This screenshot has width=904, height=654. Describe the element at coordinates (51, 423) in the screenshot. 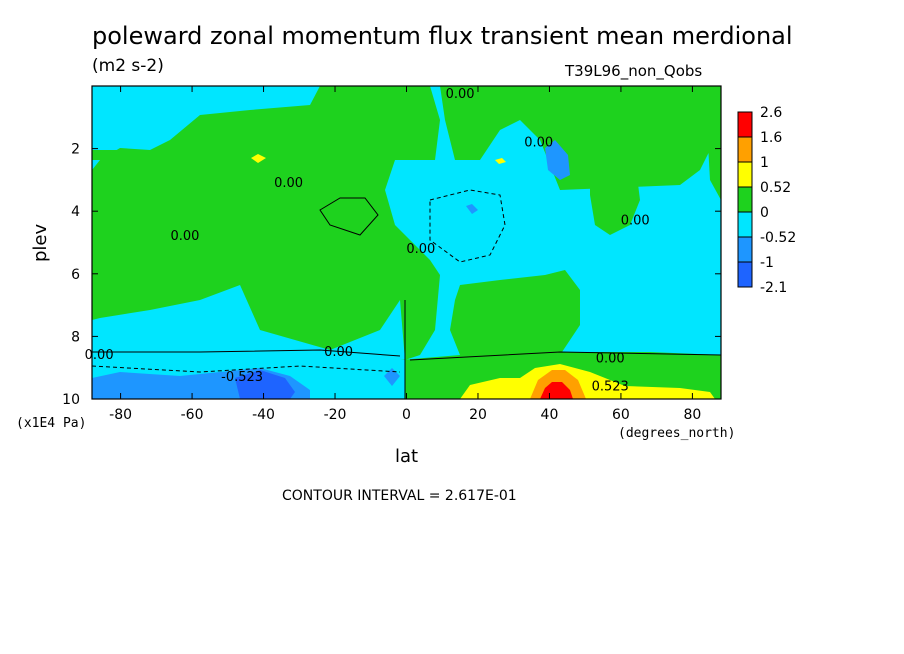

I see `y-unit-label: (x1E4 Pa)` at that location.